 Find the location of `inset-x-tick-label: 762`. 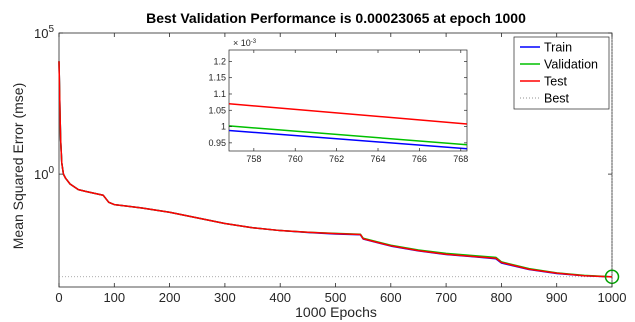

inset-x-tick-label: 762 is located at coordinates (336, 159).